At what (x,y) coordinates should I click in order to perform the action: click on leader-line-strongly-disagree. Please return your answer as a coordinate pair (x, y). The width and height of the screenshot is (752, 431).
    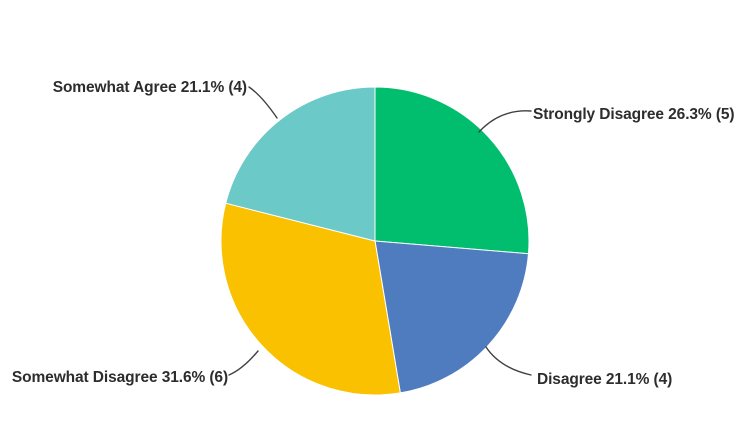
    Looking at the image, I should click on (505, 121).